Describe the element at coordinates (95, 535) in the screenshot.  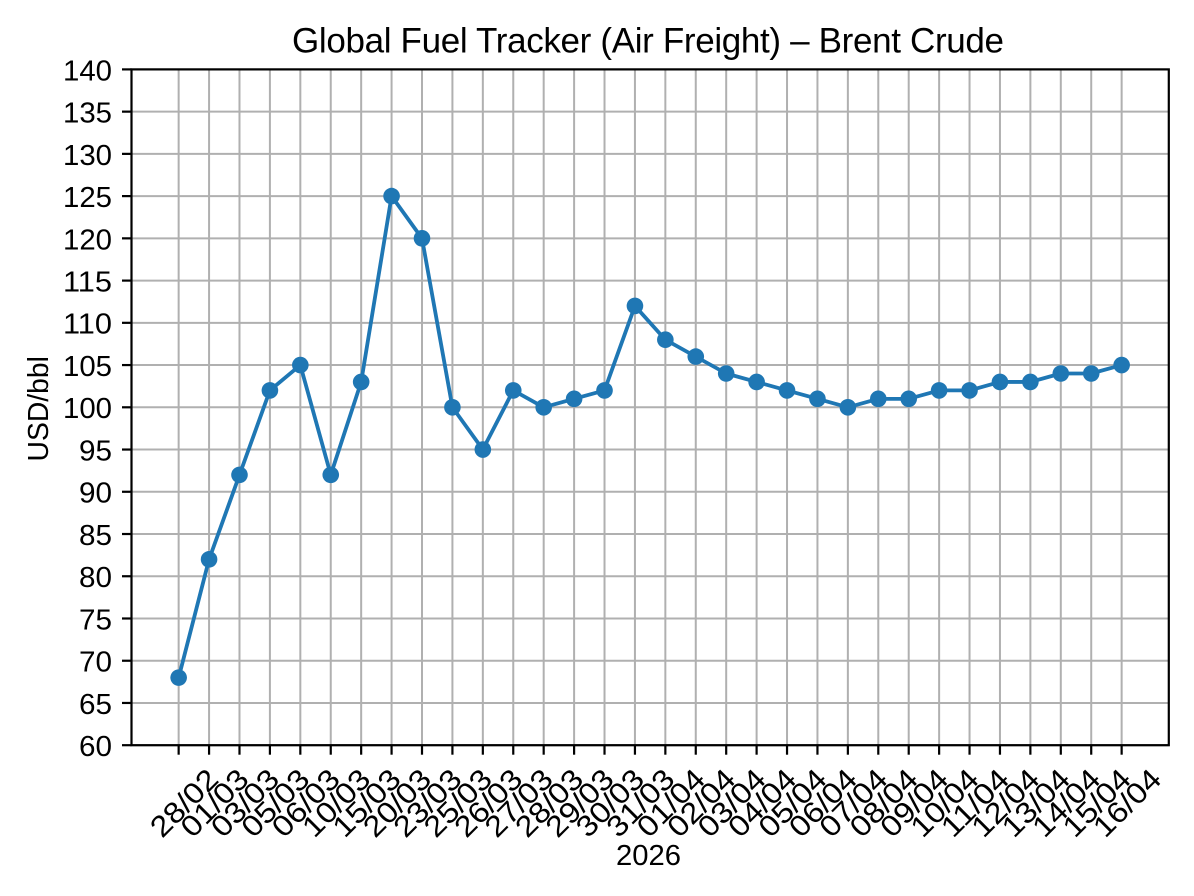
I see `svg-text: 85` at that location.